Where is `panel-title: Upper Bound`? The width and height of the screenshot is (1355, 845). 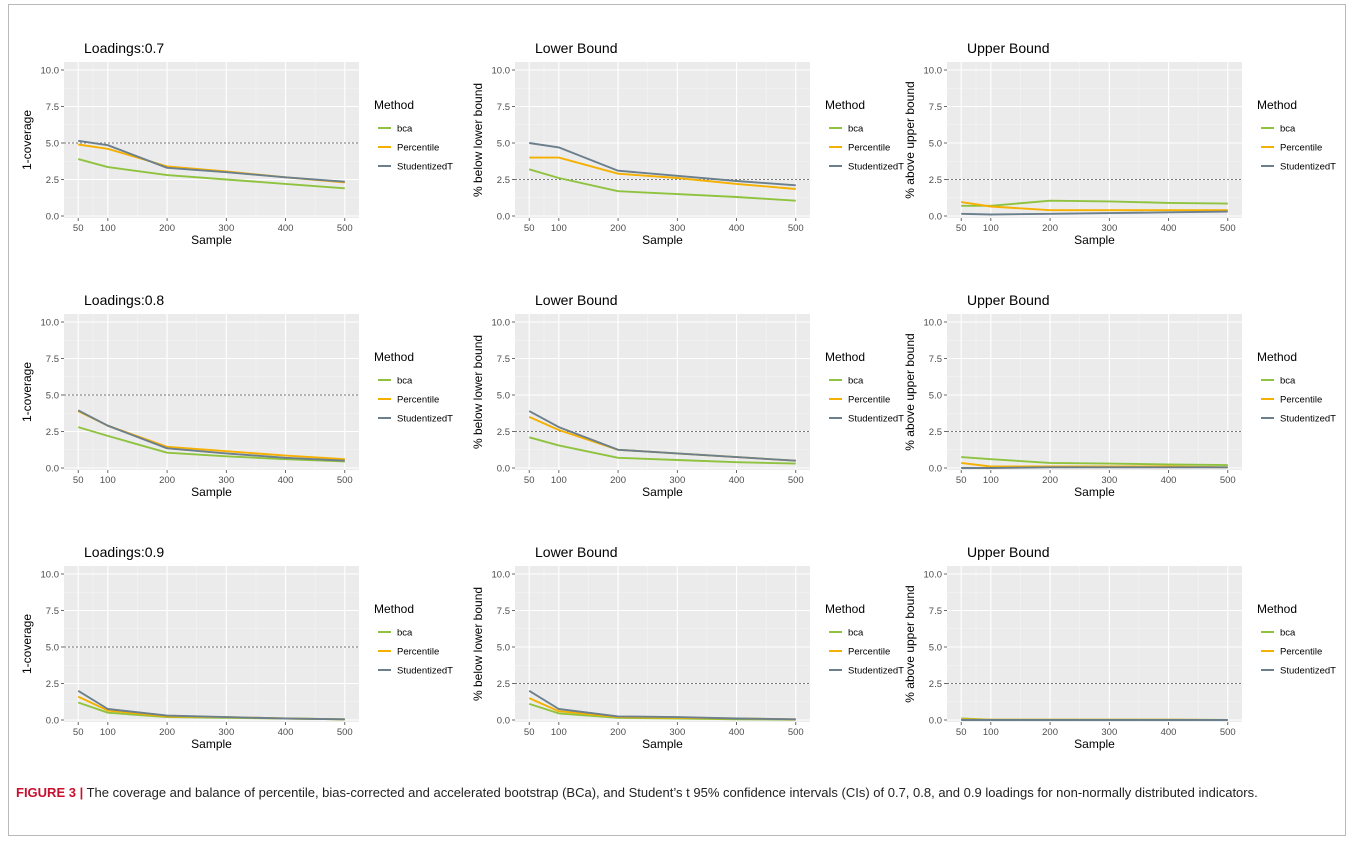
panel-title: Upper Bound is located at coordinates (1008, 300).